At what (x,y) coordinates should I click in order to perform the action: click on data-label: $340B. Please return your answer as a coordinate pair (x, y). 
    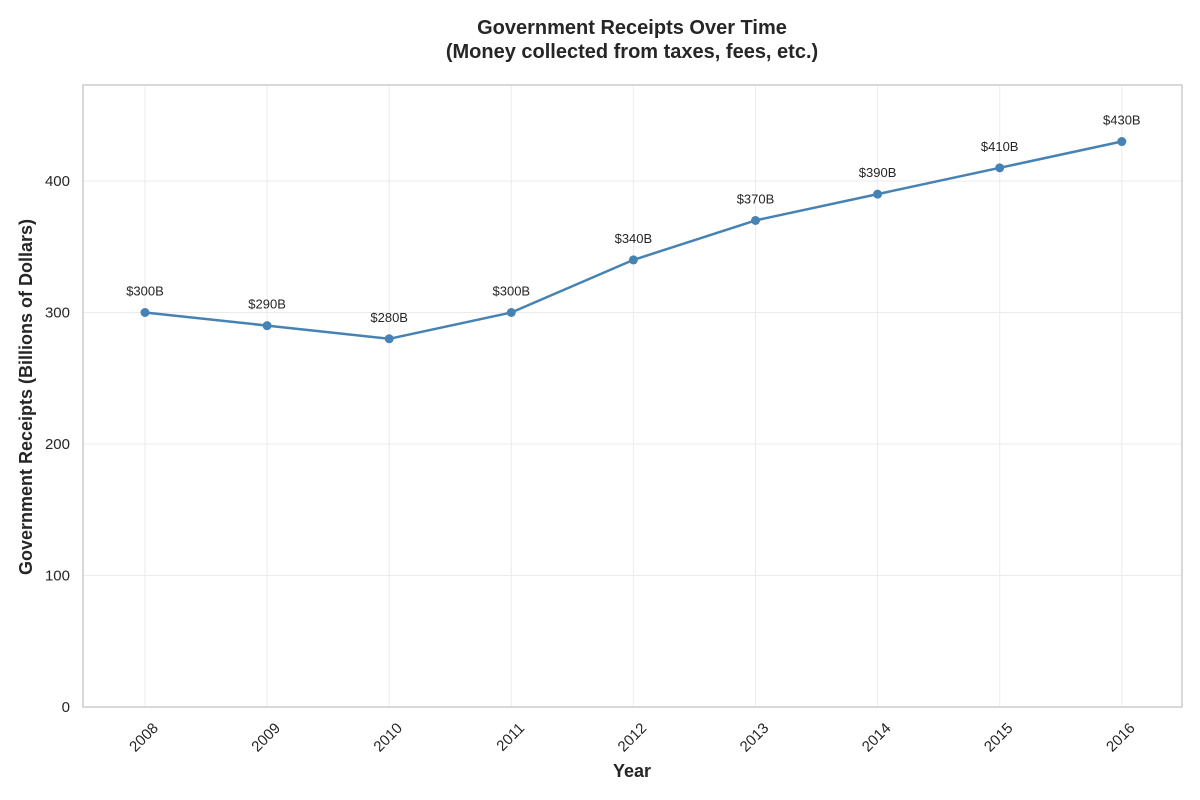
    Looking at the image, I should click on (634, 238).